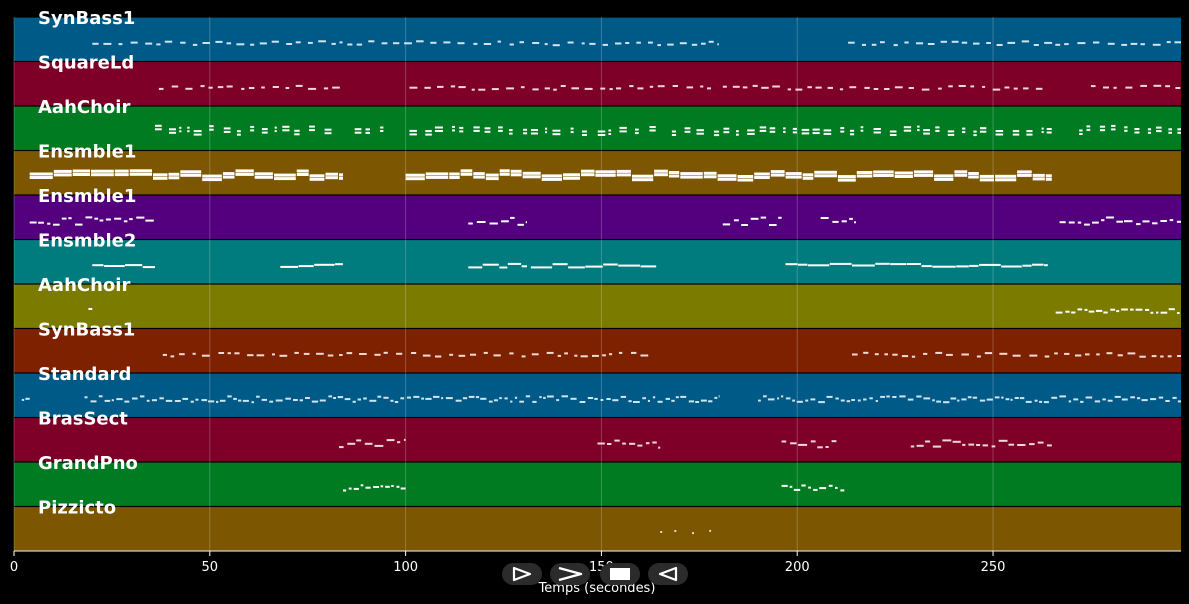  What do you see at coordinates (84, 374) in the screenshot?
I see `track-label: Standard` at bounding box center [84, 374].